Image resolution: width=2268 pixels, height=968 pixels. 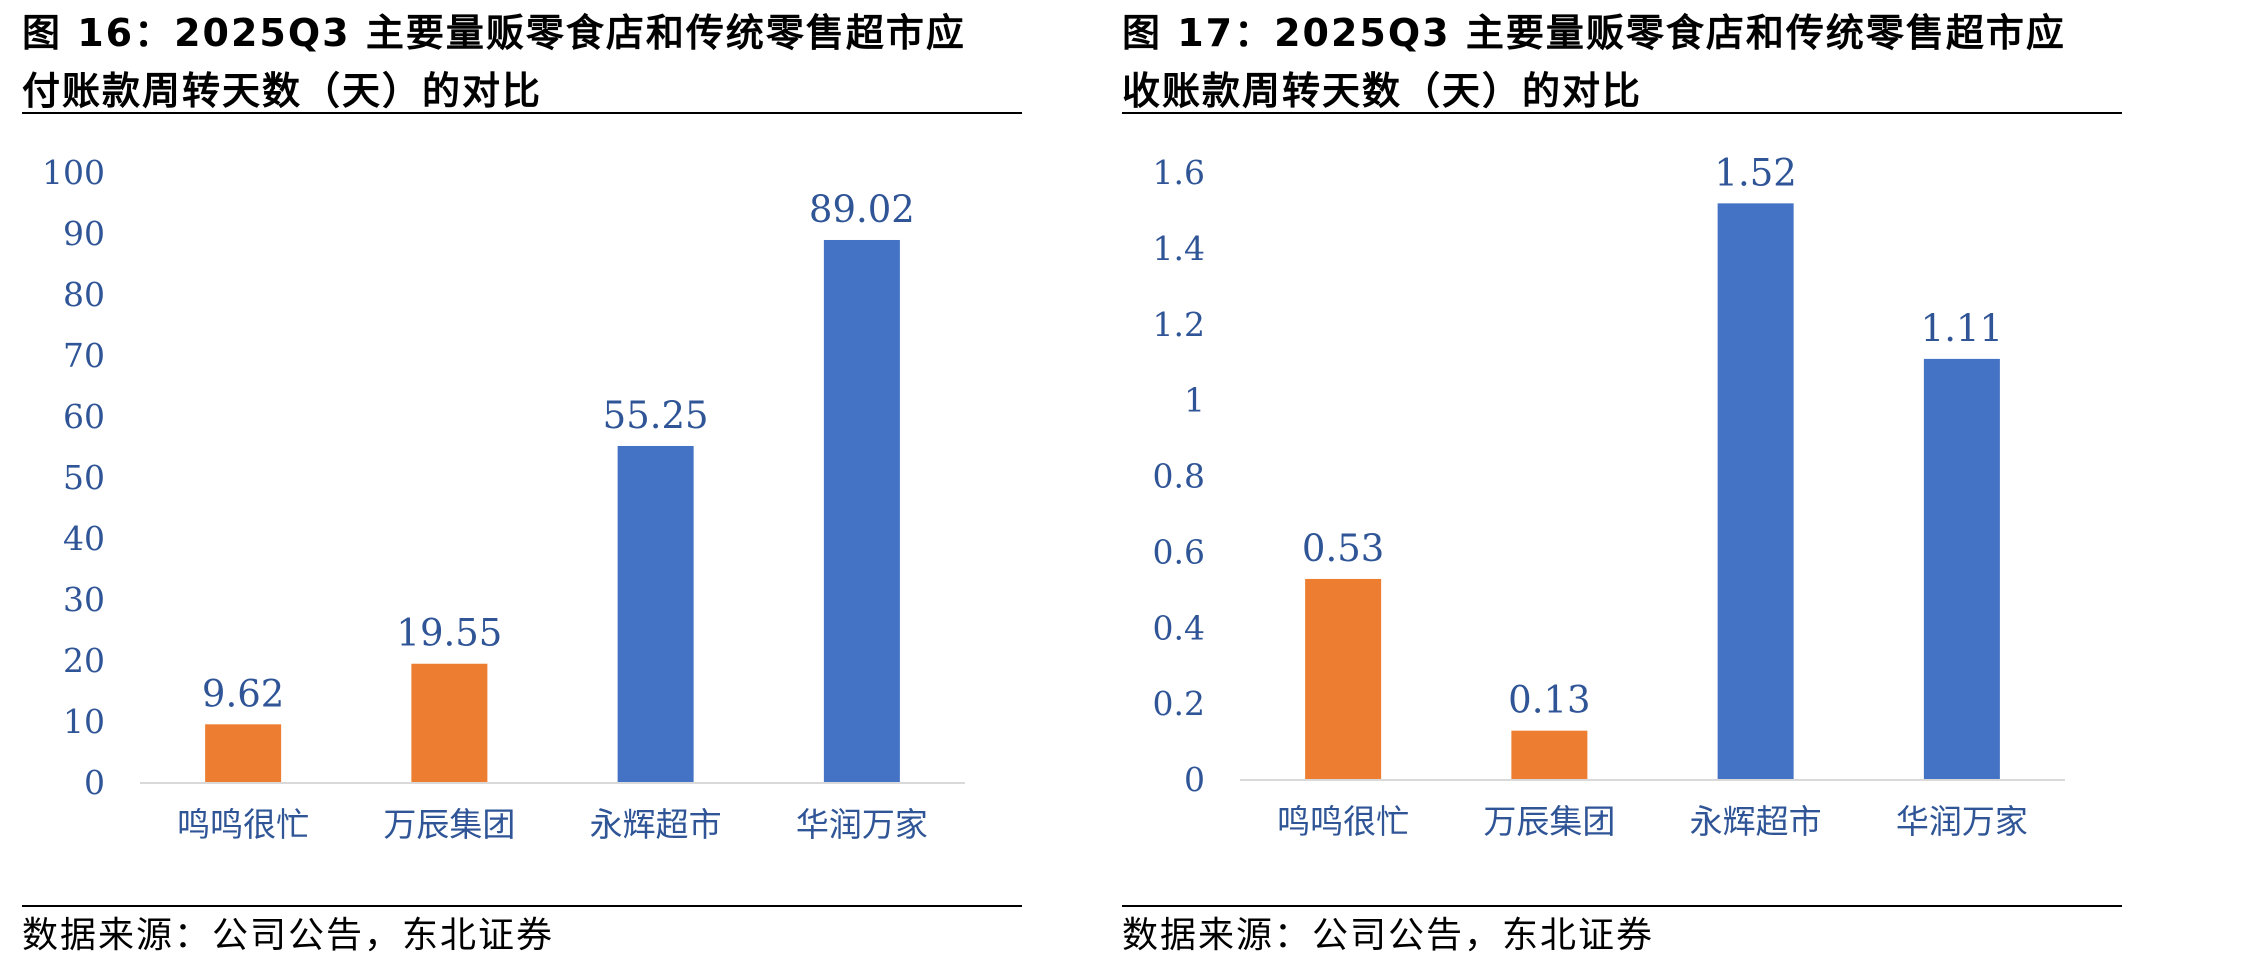 I want to click on y-tick-label: 100, so click(x=73, y=172).